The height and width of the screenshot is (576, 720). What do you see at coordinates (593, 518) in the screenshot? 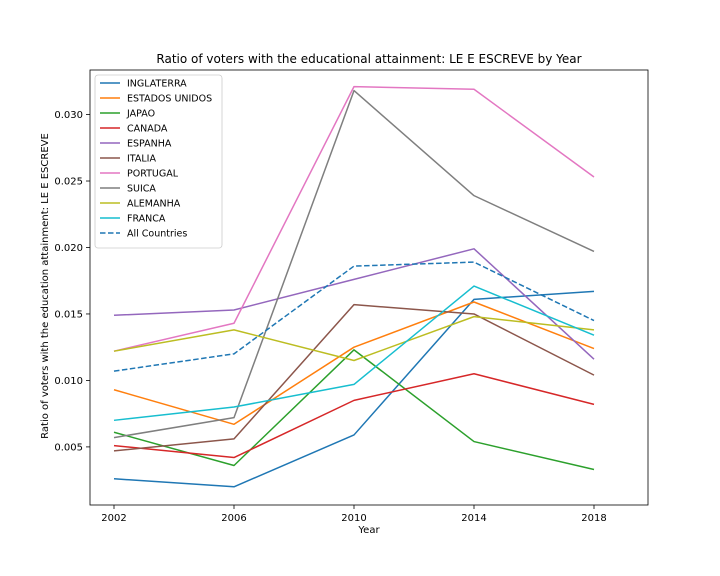
I see `x-tick-label: 2018` at bounding box center [593, 518].